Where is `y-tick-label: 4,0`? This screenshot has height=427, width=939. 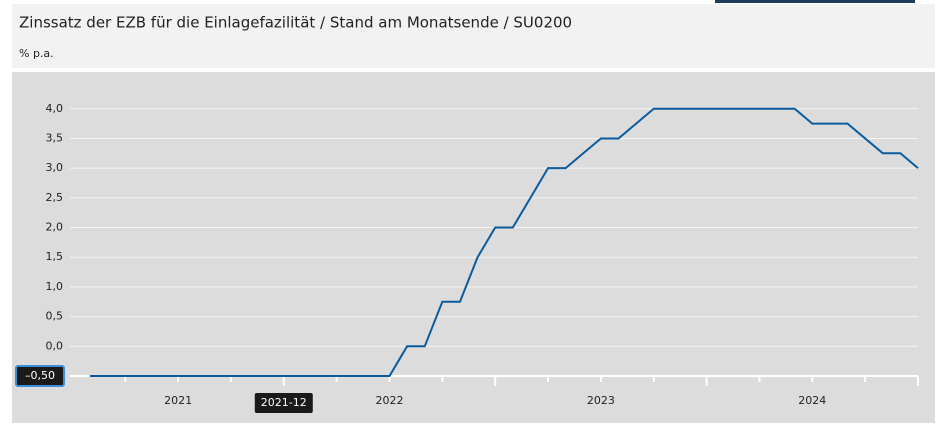
y-tick-label: 4,0 is located at coordinates (55, 108).